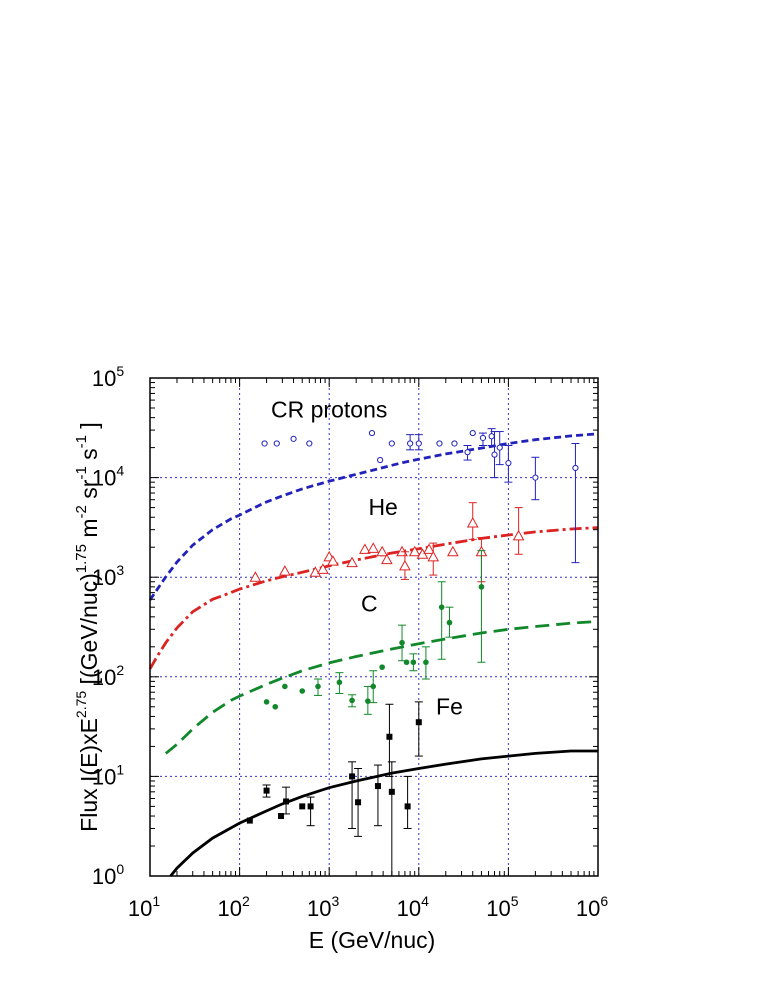  Describe the element at coordinates (108, 775) in the screenshot. I see `y-tick-label: 10¹` at that location.